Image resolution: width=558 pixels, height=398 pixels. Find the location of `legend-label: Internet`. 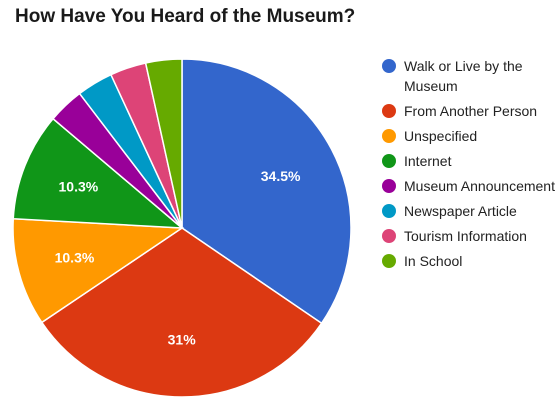

legend-label: Internet is located at coordinates (428, 161).